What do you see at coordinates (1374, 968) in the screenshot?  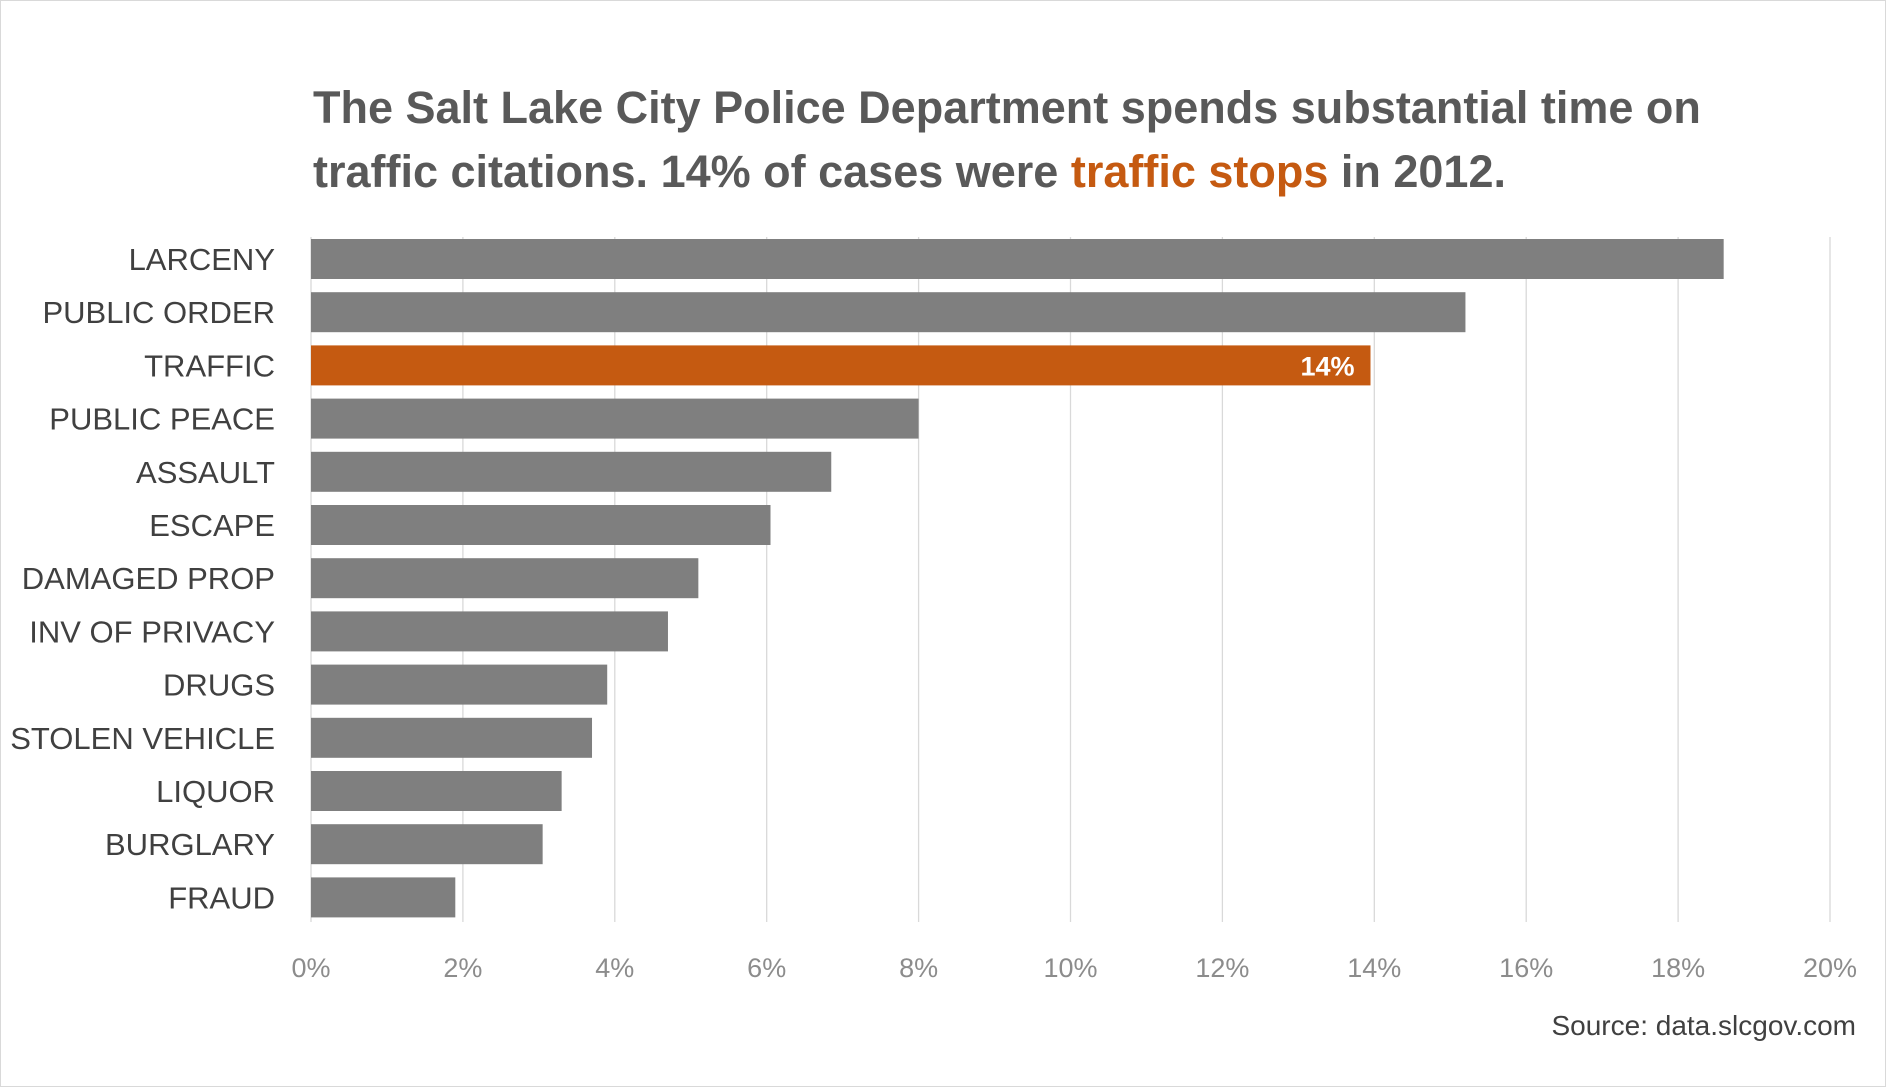 I see `x-tick-label: 14%` at bounding box center [1374, 968].